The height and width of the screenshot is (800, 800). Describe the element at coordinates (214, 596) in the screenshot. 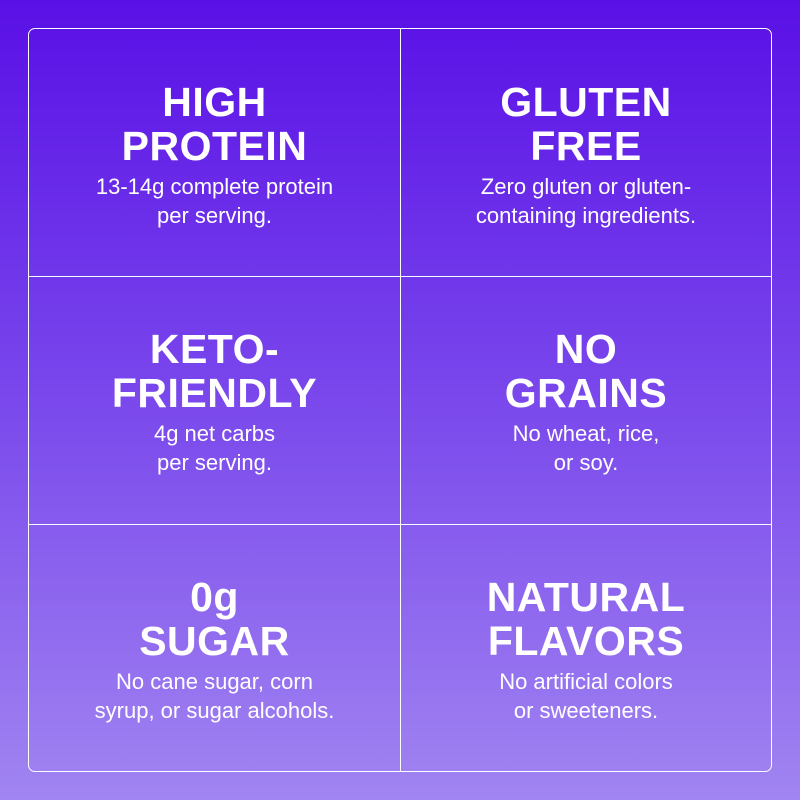

I see `title-line: 0g` at that location.